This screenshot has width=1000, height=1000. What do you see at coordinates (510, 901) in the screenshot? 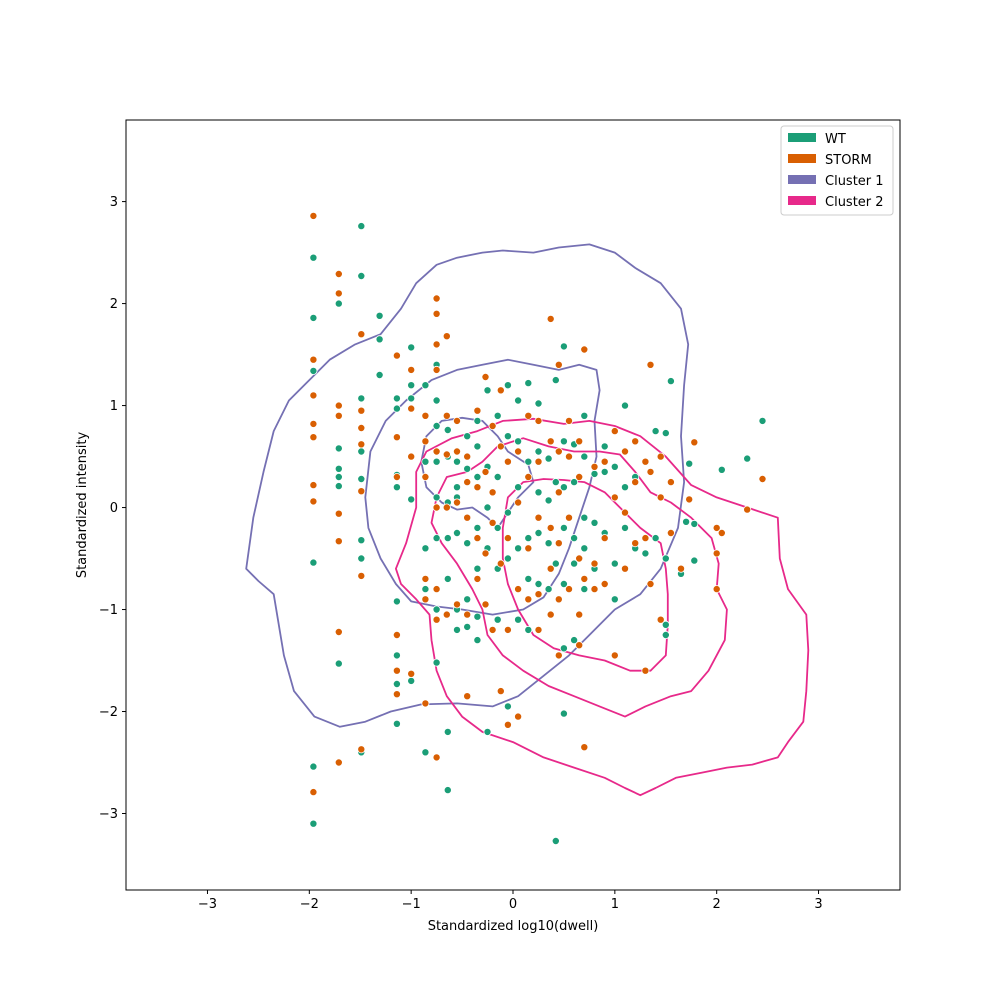
I see `x-axis: −3 −2 −1 0 1 2 3` at bounding box center [510, 901].